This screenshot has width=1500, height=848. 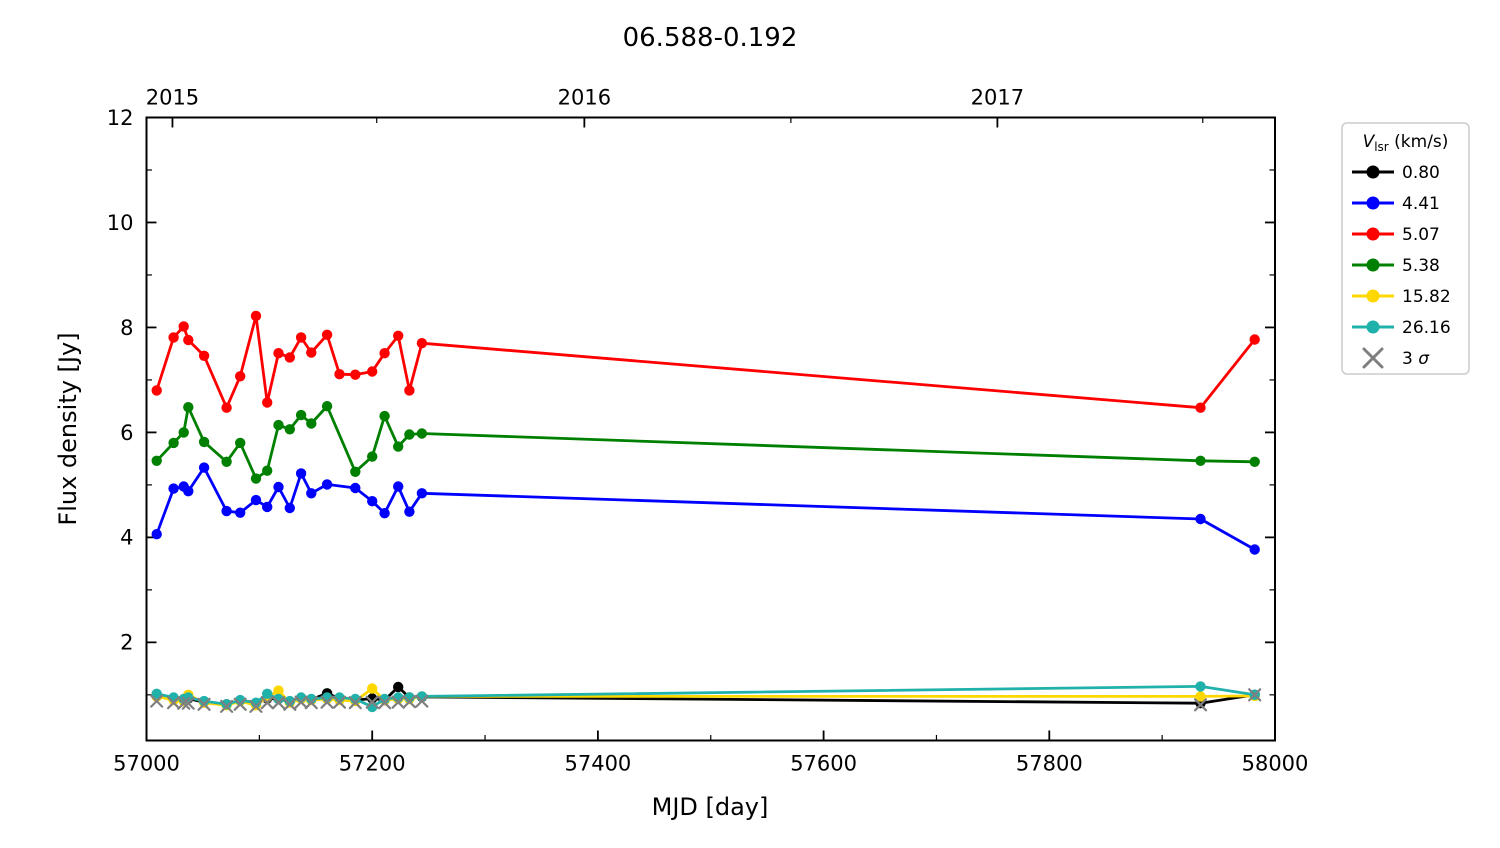 I want to click on y-tick-label: 8, so click(x=126, y=328).